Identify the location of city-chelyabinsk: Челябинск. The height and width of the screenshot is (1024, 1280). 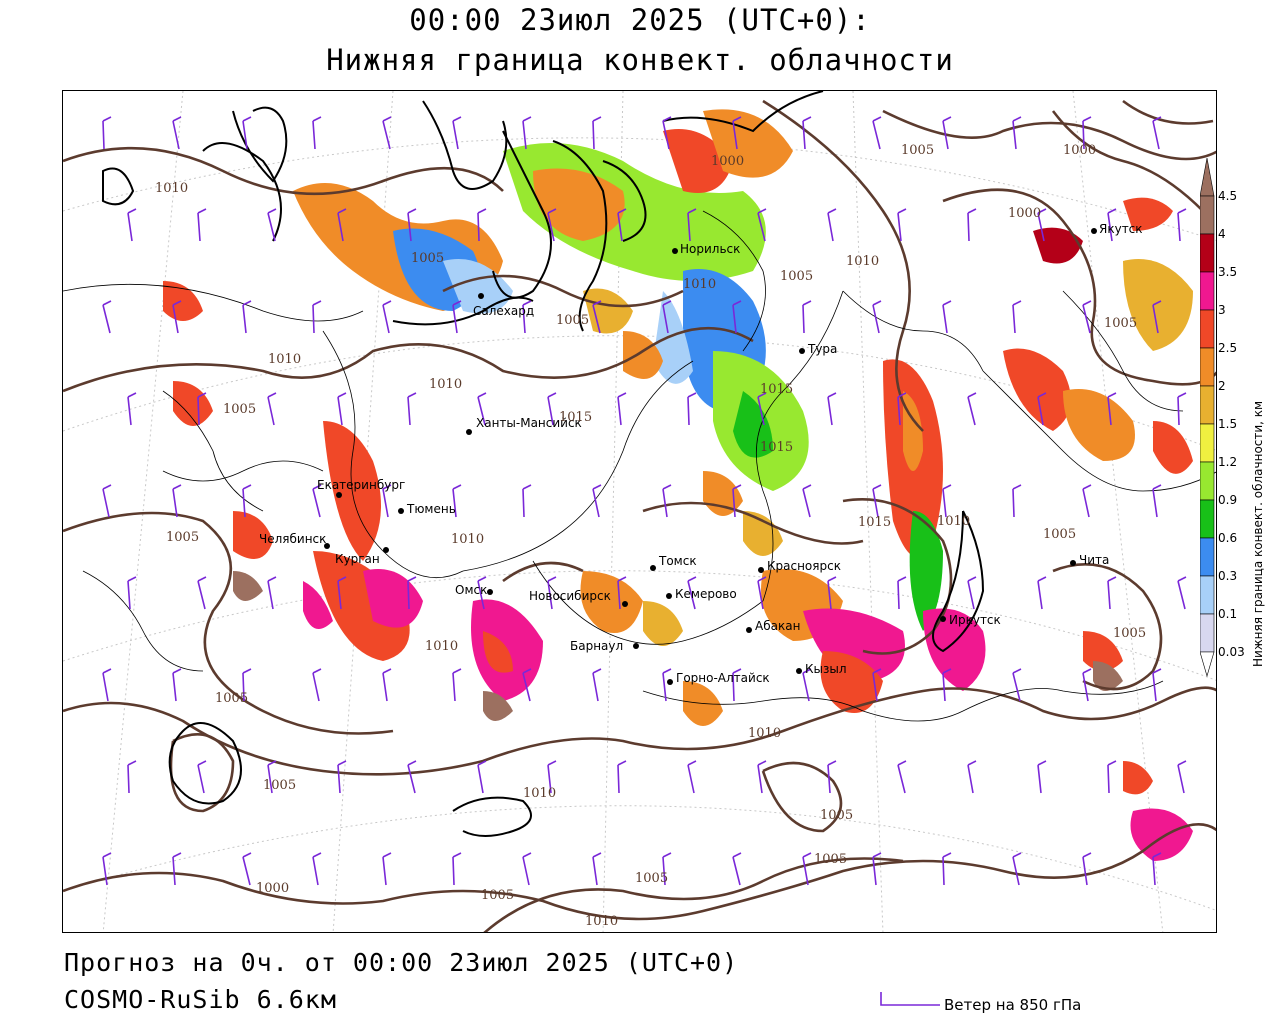
(294, 540).